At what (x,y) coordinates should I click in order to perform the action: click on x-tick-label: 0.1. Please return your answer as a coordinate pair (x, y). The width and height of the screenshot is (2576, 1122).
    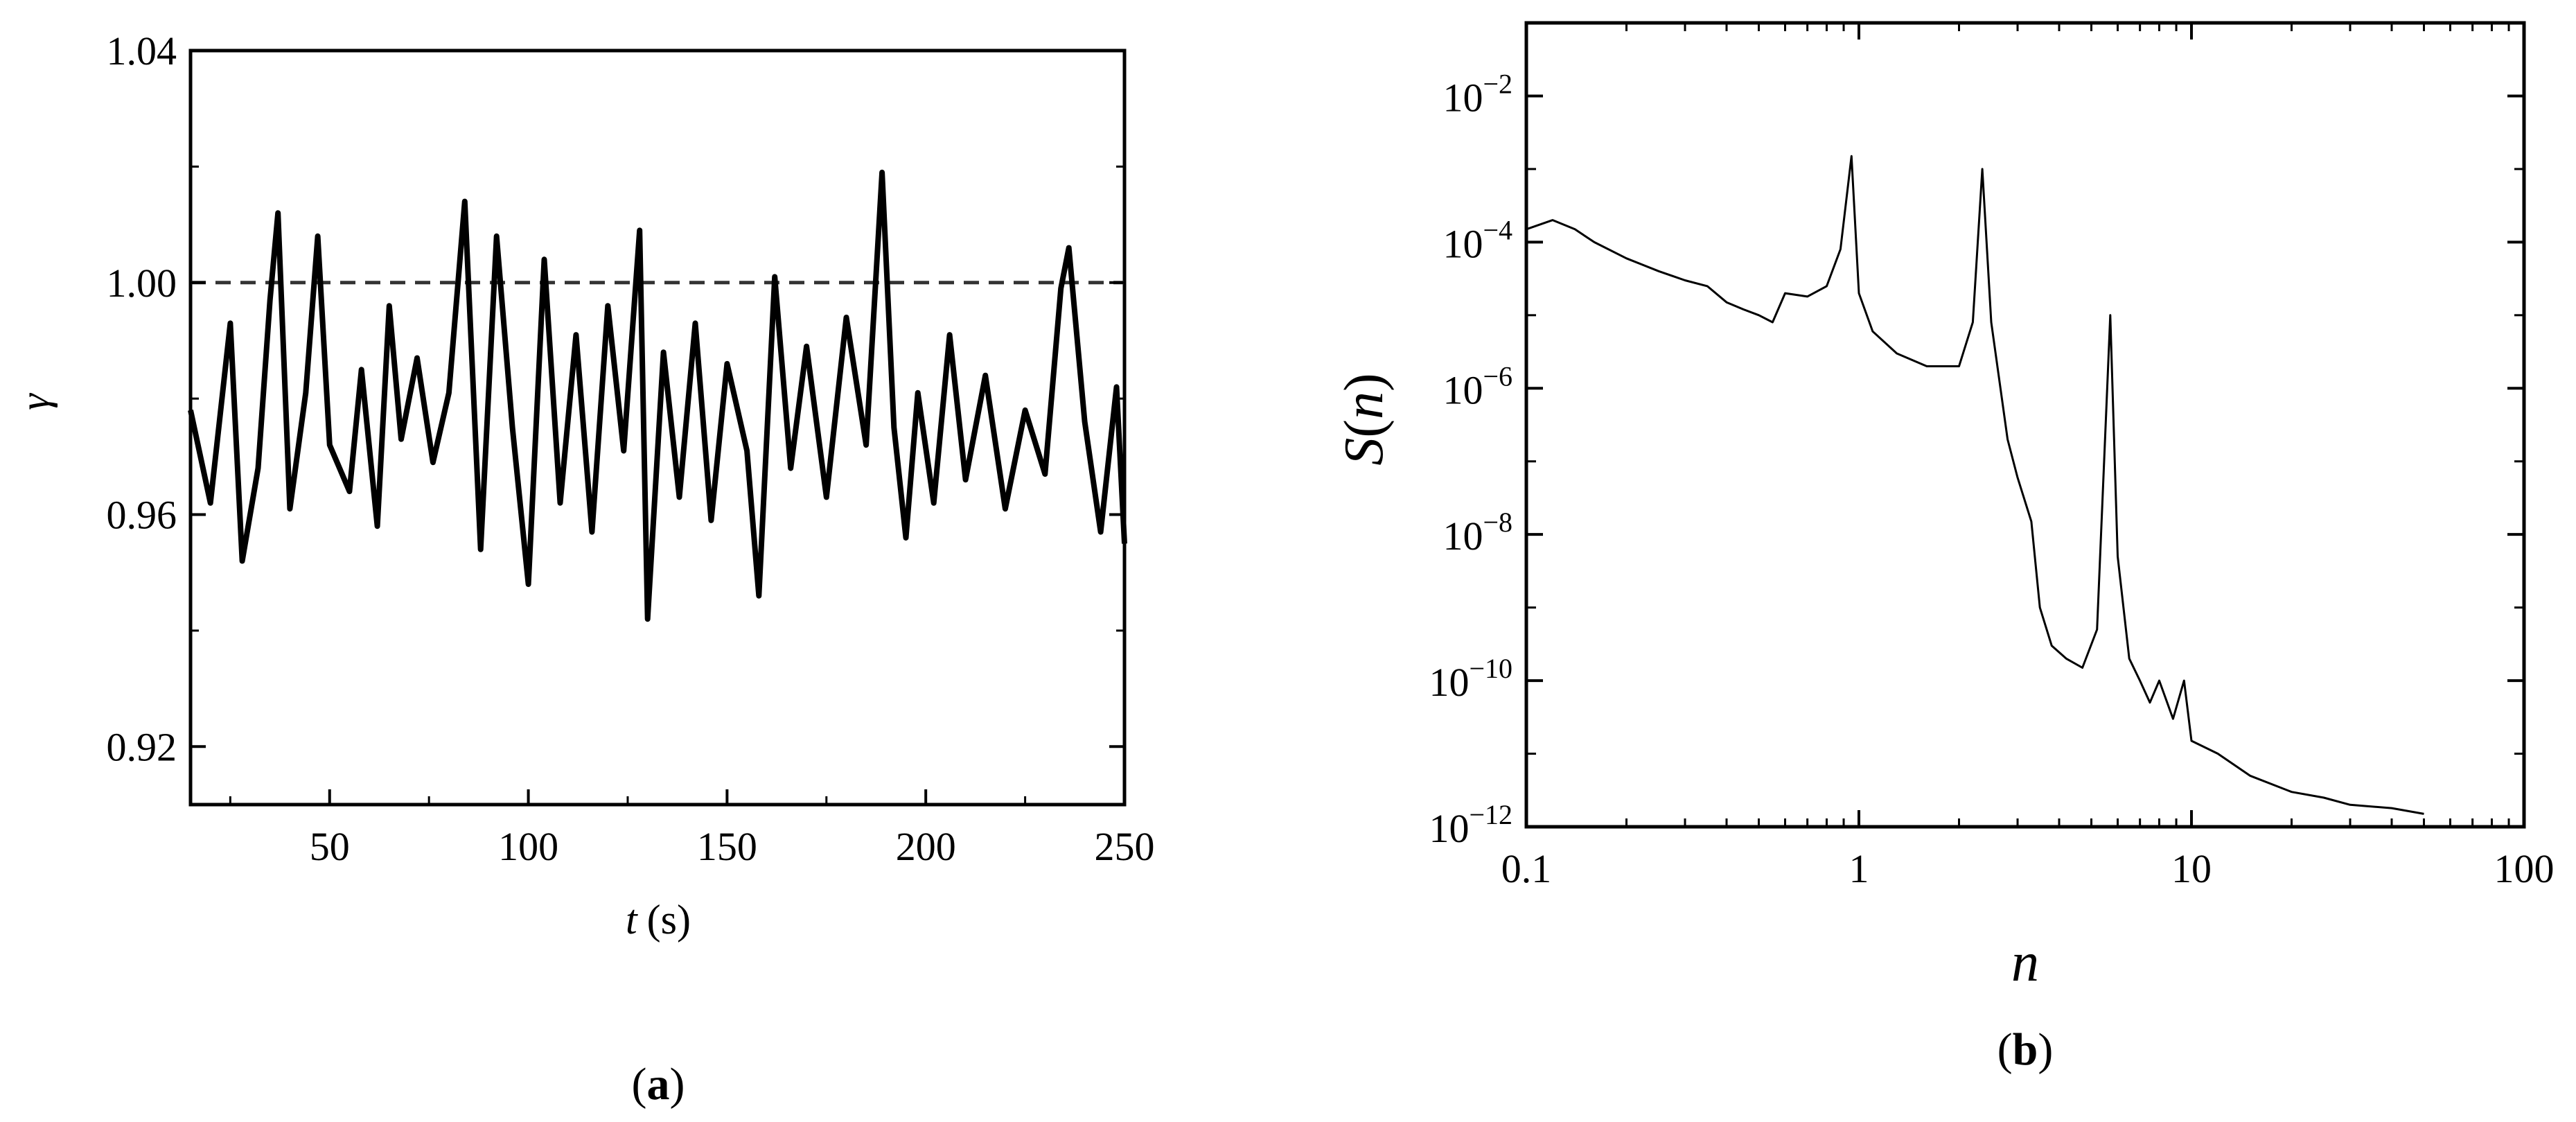
    Looking at the image, I should click on (1527, 868).